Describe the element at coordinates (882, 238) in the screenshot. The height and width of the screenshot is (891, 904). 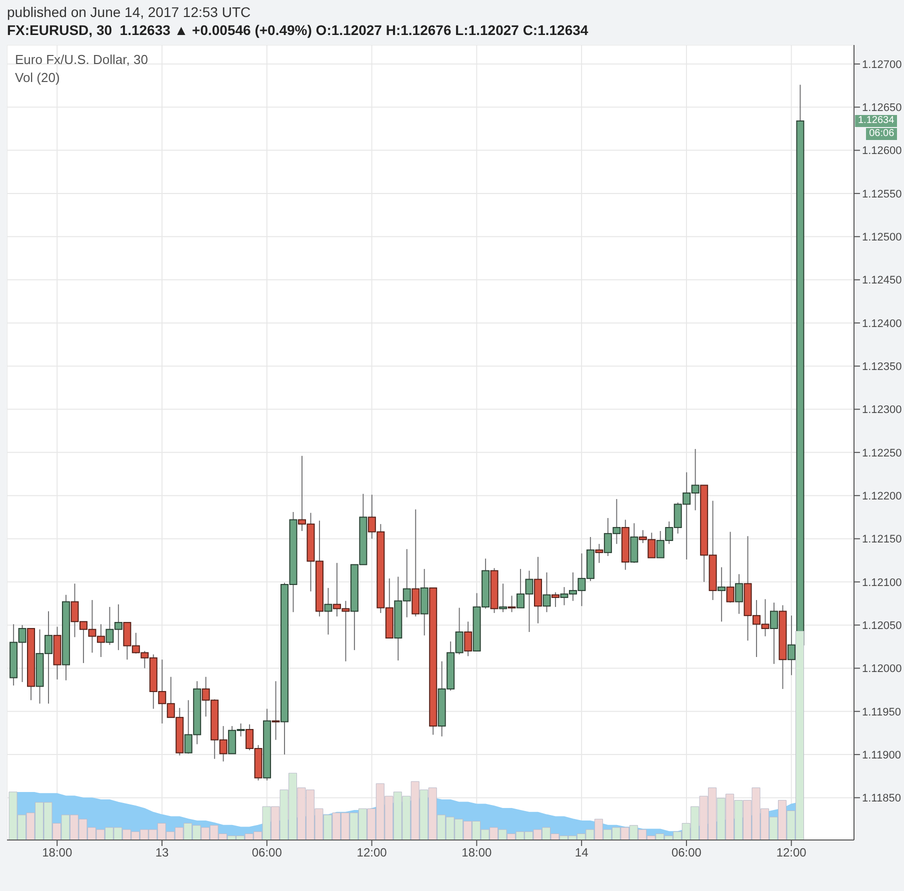
I see `y-tick-label: 1.12500` at that location.